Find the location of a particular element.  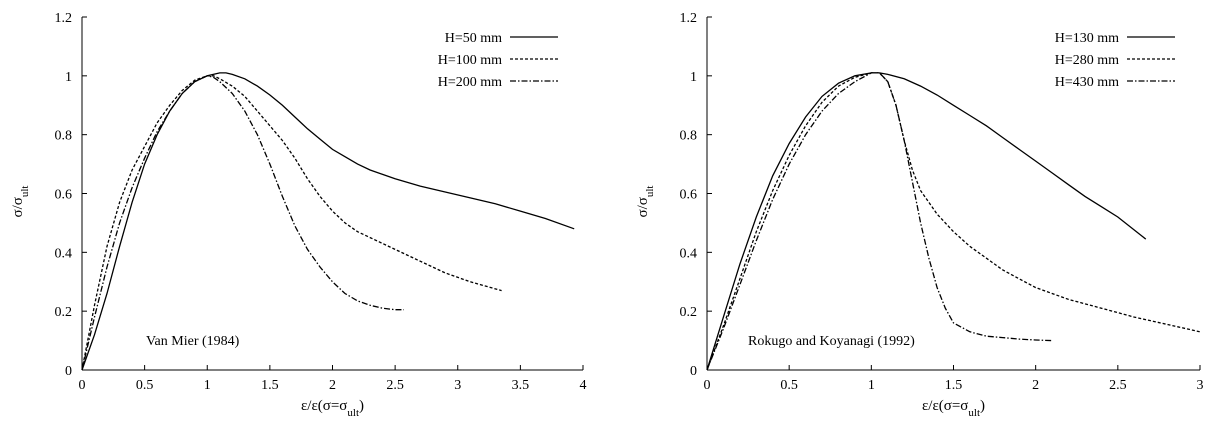

legend-label: H=280 mm is located at coordinates (1087, 60).